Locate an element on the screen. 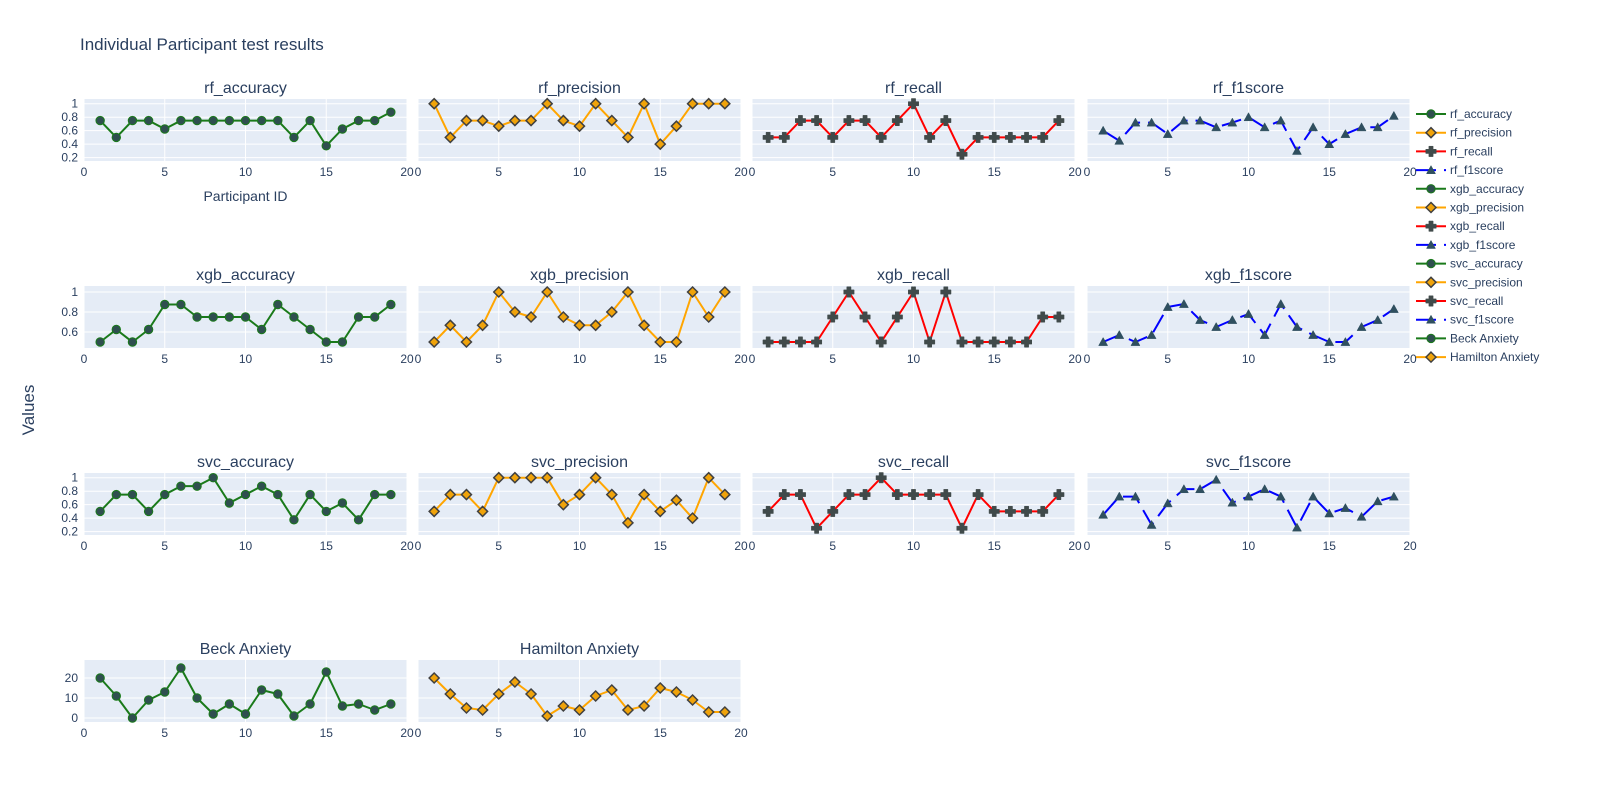 The height and width of the screenshot is (800, 1600). legend-item: xgb_recall is located at coordinates (1460, 226).